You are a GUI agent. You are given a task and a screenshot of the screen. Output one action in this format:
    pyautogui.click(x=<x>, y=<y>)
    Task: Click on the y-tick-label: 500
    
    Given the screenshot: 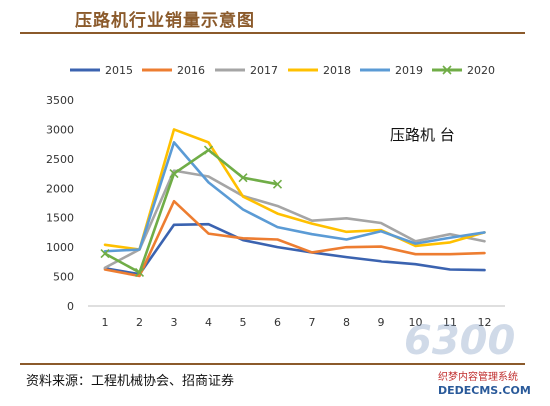 What is the action you would take?
    pyautogui.click(x=63, y=277)
    